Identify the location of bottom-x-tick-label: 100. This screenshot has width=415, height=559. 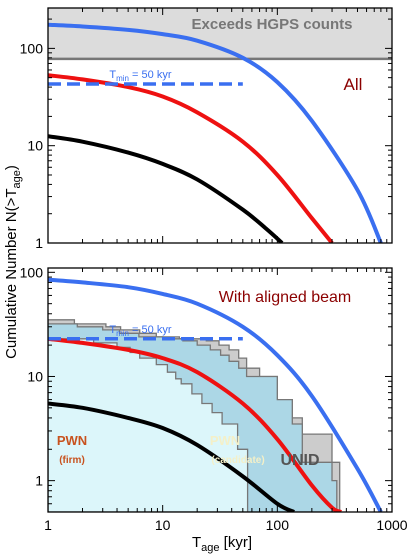
(278, 525).